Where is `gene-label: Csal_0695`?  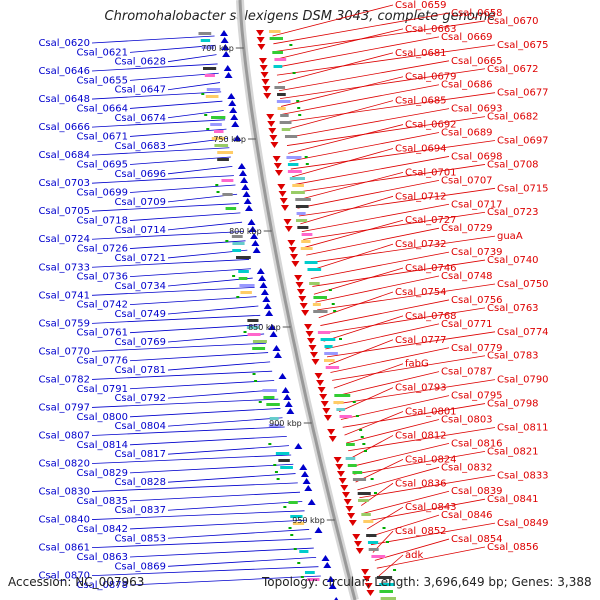
gene-label: Csal_0695 is located at coordinates (102, 164).